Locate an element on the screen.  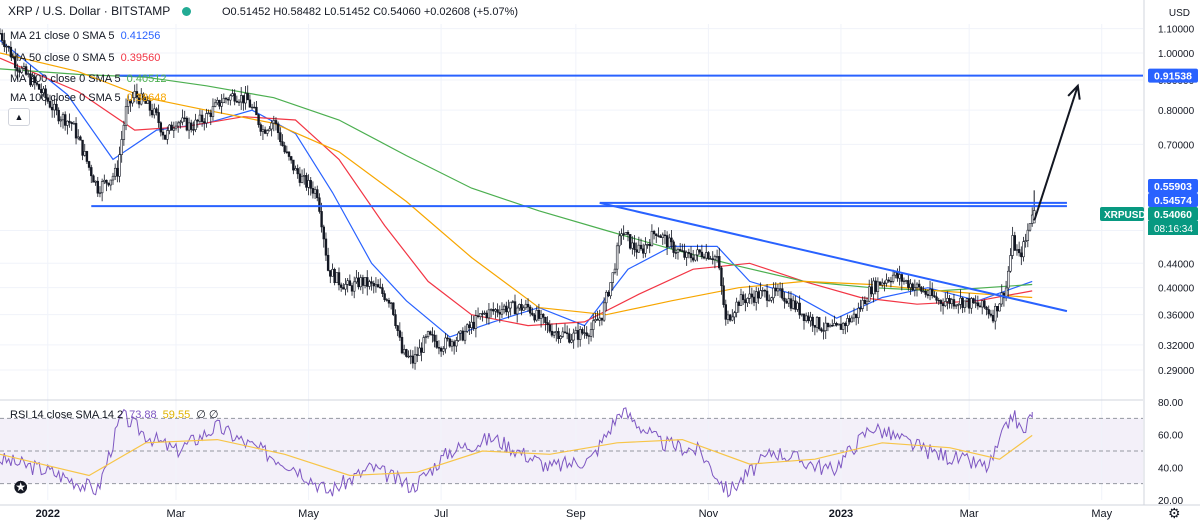
trendline is located at coordinates (833, 257).